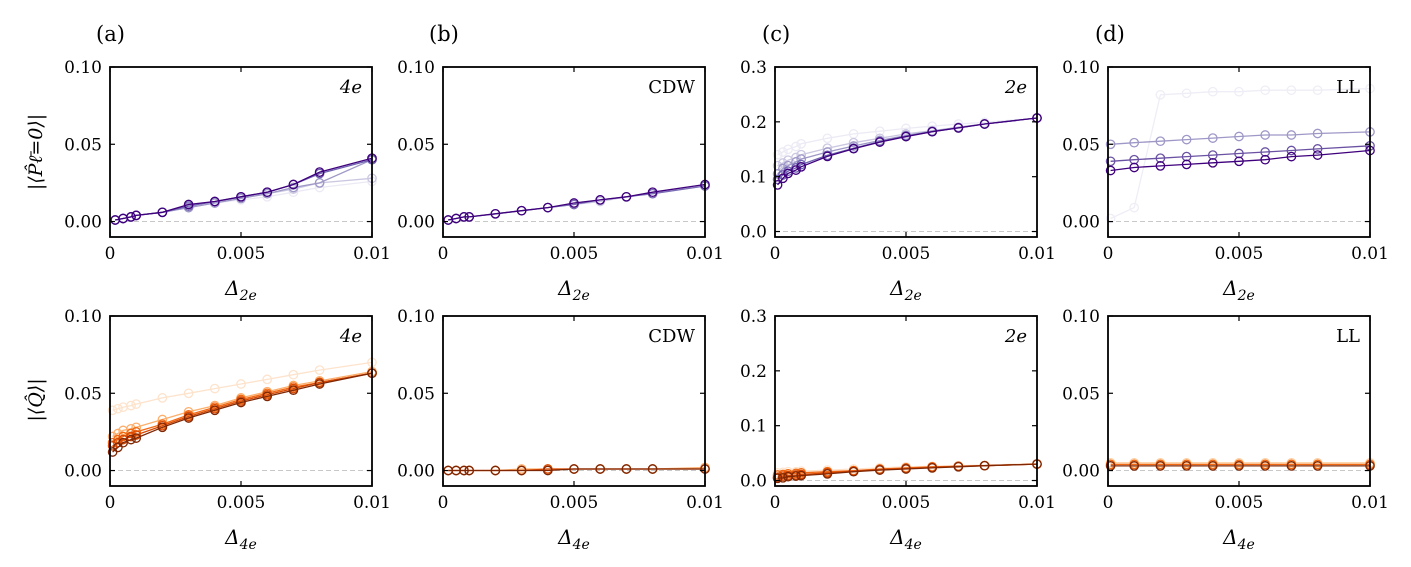 This screenshot has width=1411, height=567. What do you see at coordinates (444, 34) in the screenshot?
I see `panel-letter-b: (b)` at bounding box center [444, 34].